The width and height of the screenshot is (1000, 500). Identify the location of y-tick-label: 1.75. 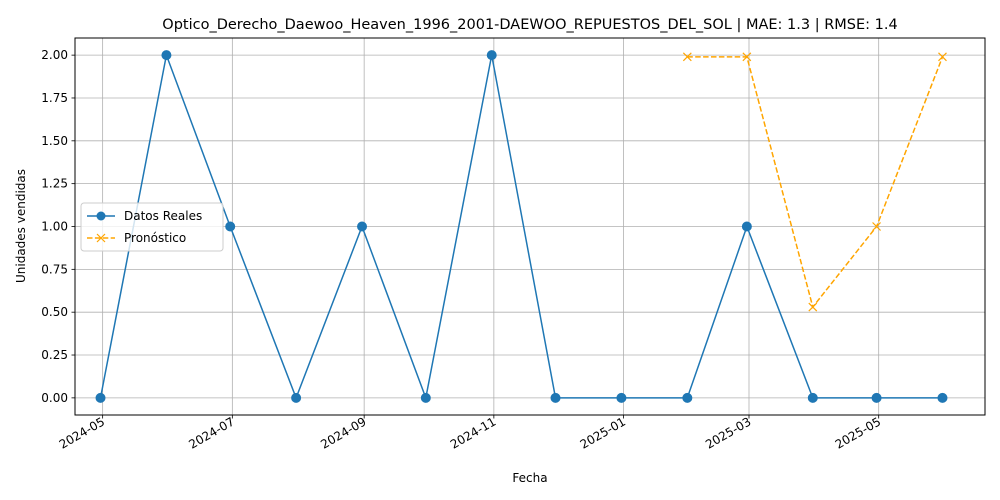
(54, 98).